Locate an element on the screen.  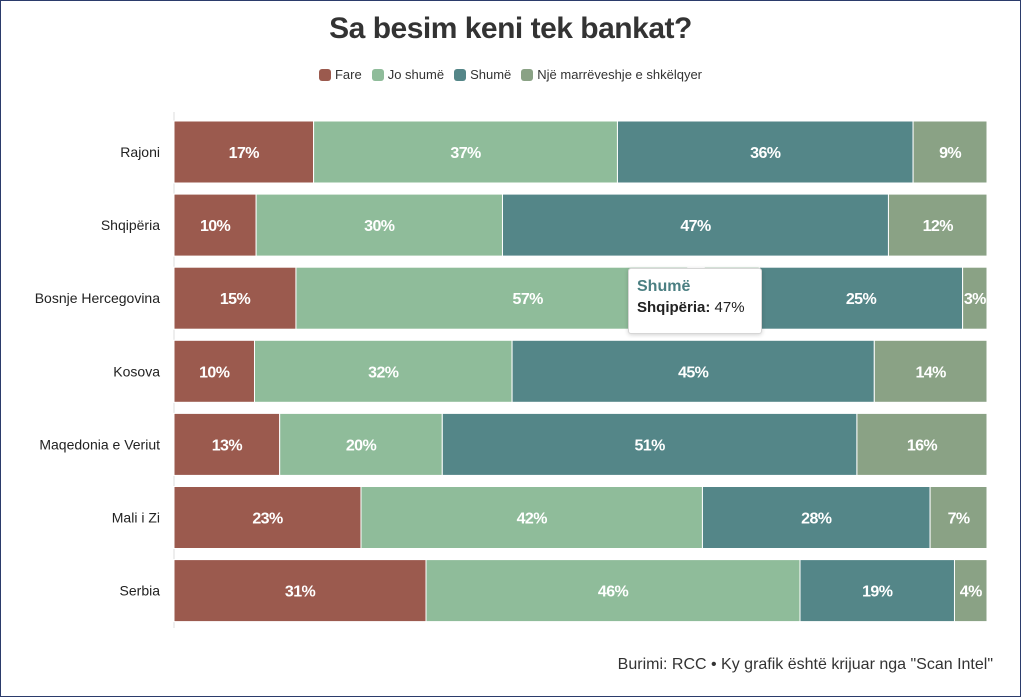
data-label: 23% is located at coordinates (267, 519).